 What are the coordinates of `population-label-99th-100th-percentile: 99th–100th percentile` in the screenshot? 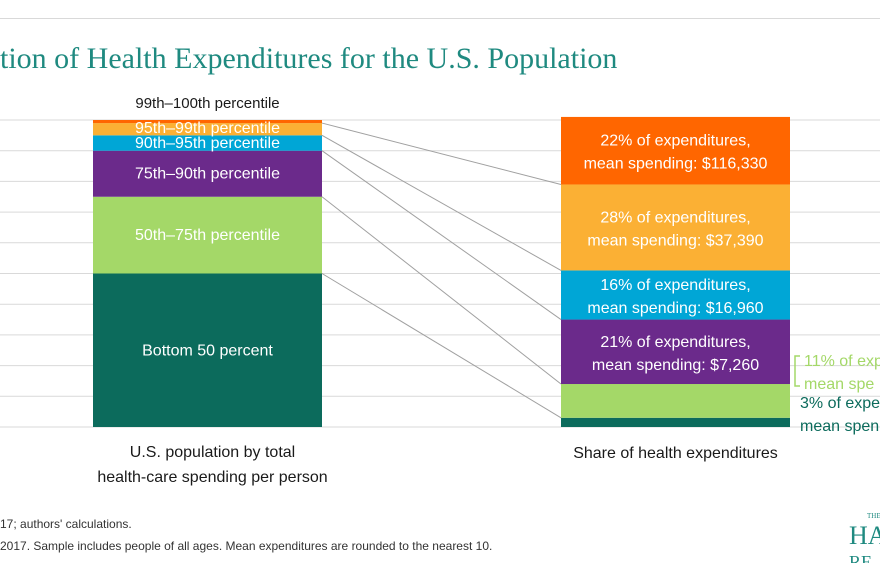 It's located at (207, 103).